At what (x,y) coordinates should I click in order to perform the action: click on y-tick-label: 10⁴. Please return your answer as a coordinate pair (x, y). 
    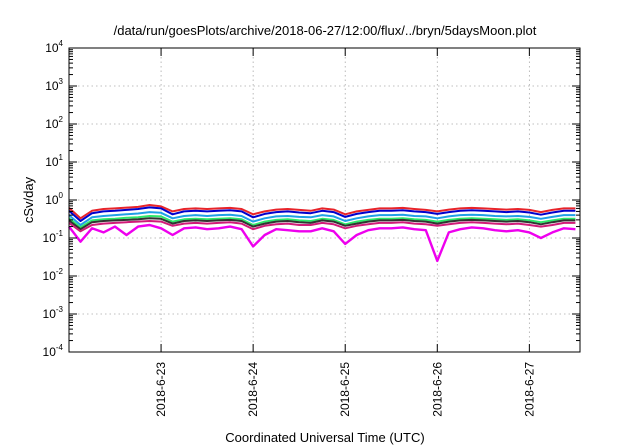
    Looking at the image, I should click on (54, 47).